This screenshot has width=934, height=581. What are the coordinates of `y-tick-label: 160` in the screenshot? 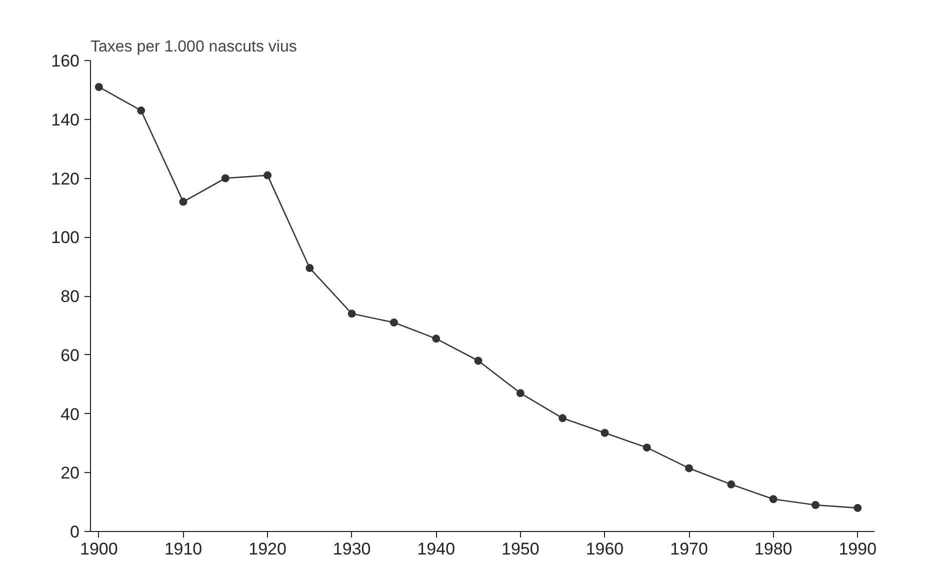 It's located at (65, 61).